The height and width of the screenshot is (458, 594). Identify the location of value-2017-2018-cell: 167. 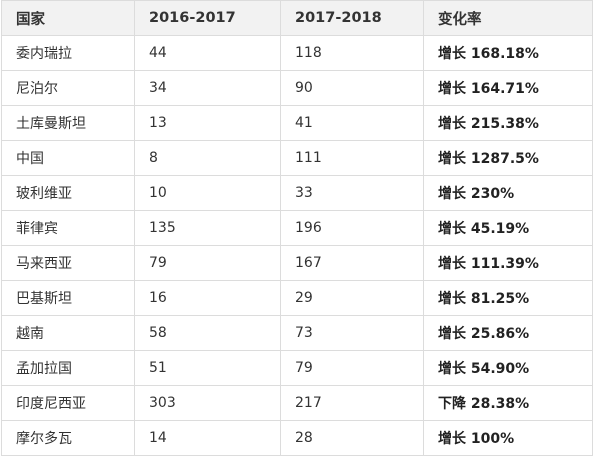
(352, 263).